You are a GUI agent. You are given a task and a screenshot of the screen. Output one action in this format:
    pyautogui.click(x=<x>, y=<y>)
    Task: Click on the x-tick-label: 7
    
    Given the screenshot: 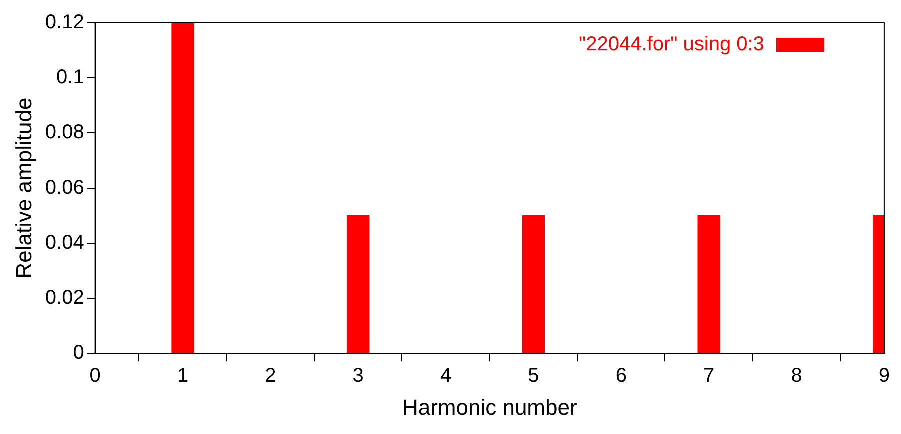 What is the action you would take?
    pyautogui.click(x=709, y=376)
    